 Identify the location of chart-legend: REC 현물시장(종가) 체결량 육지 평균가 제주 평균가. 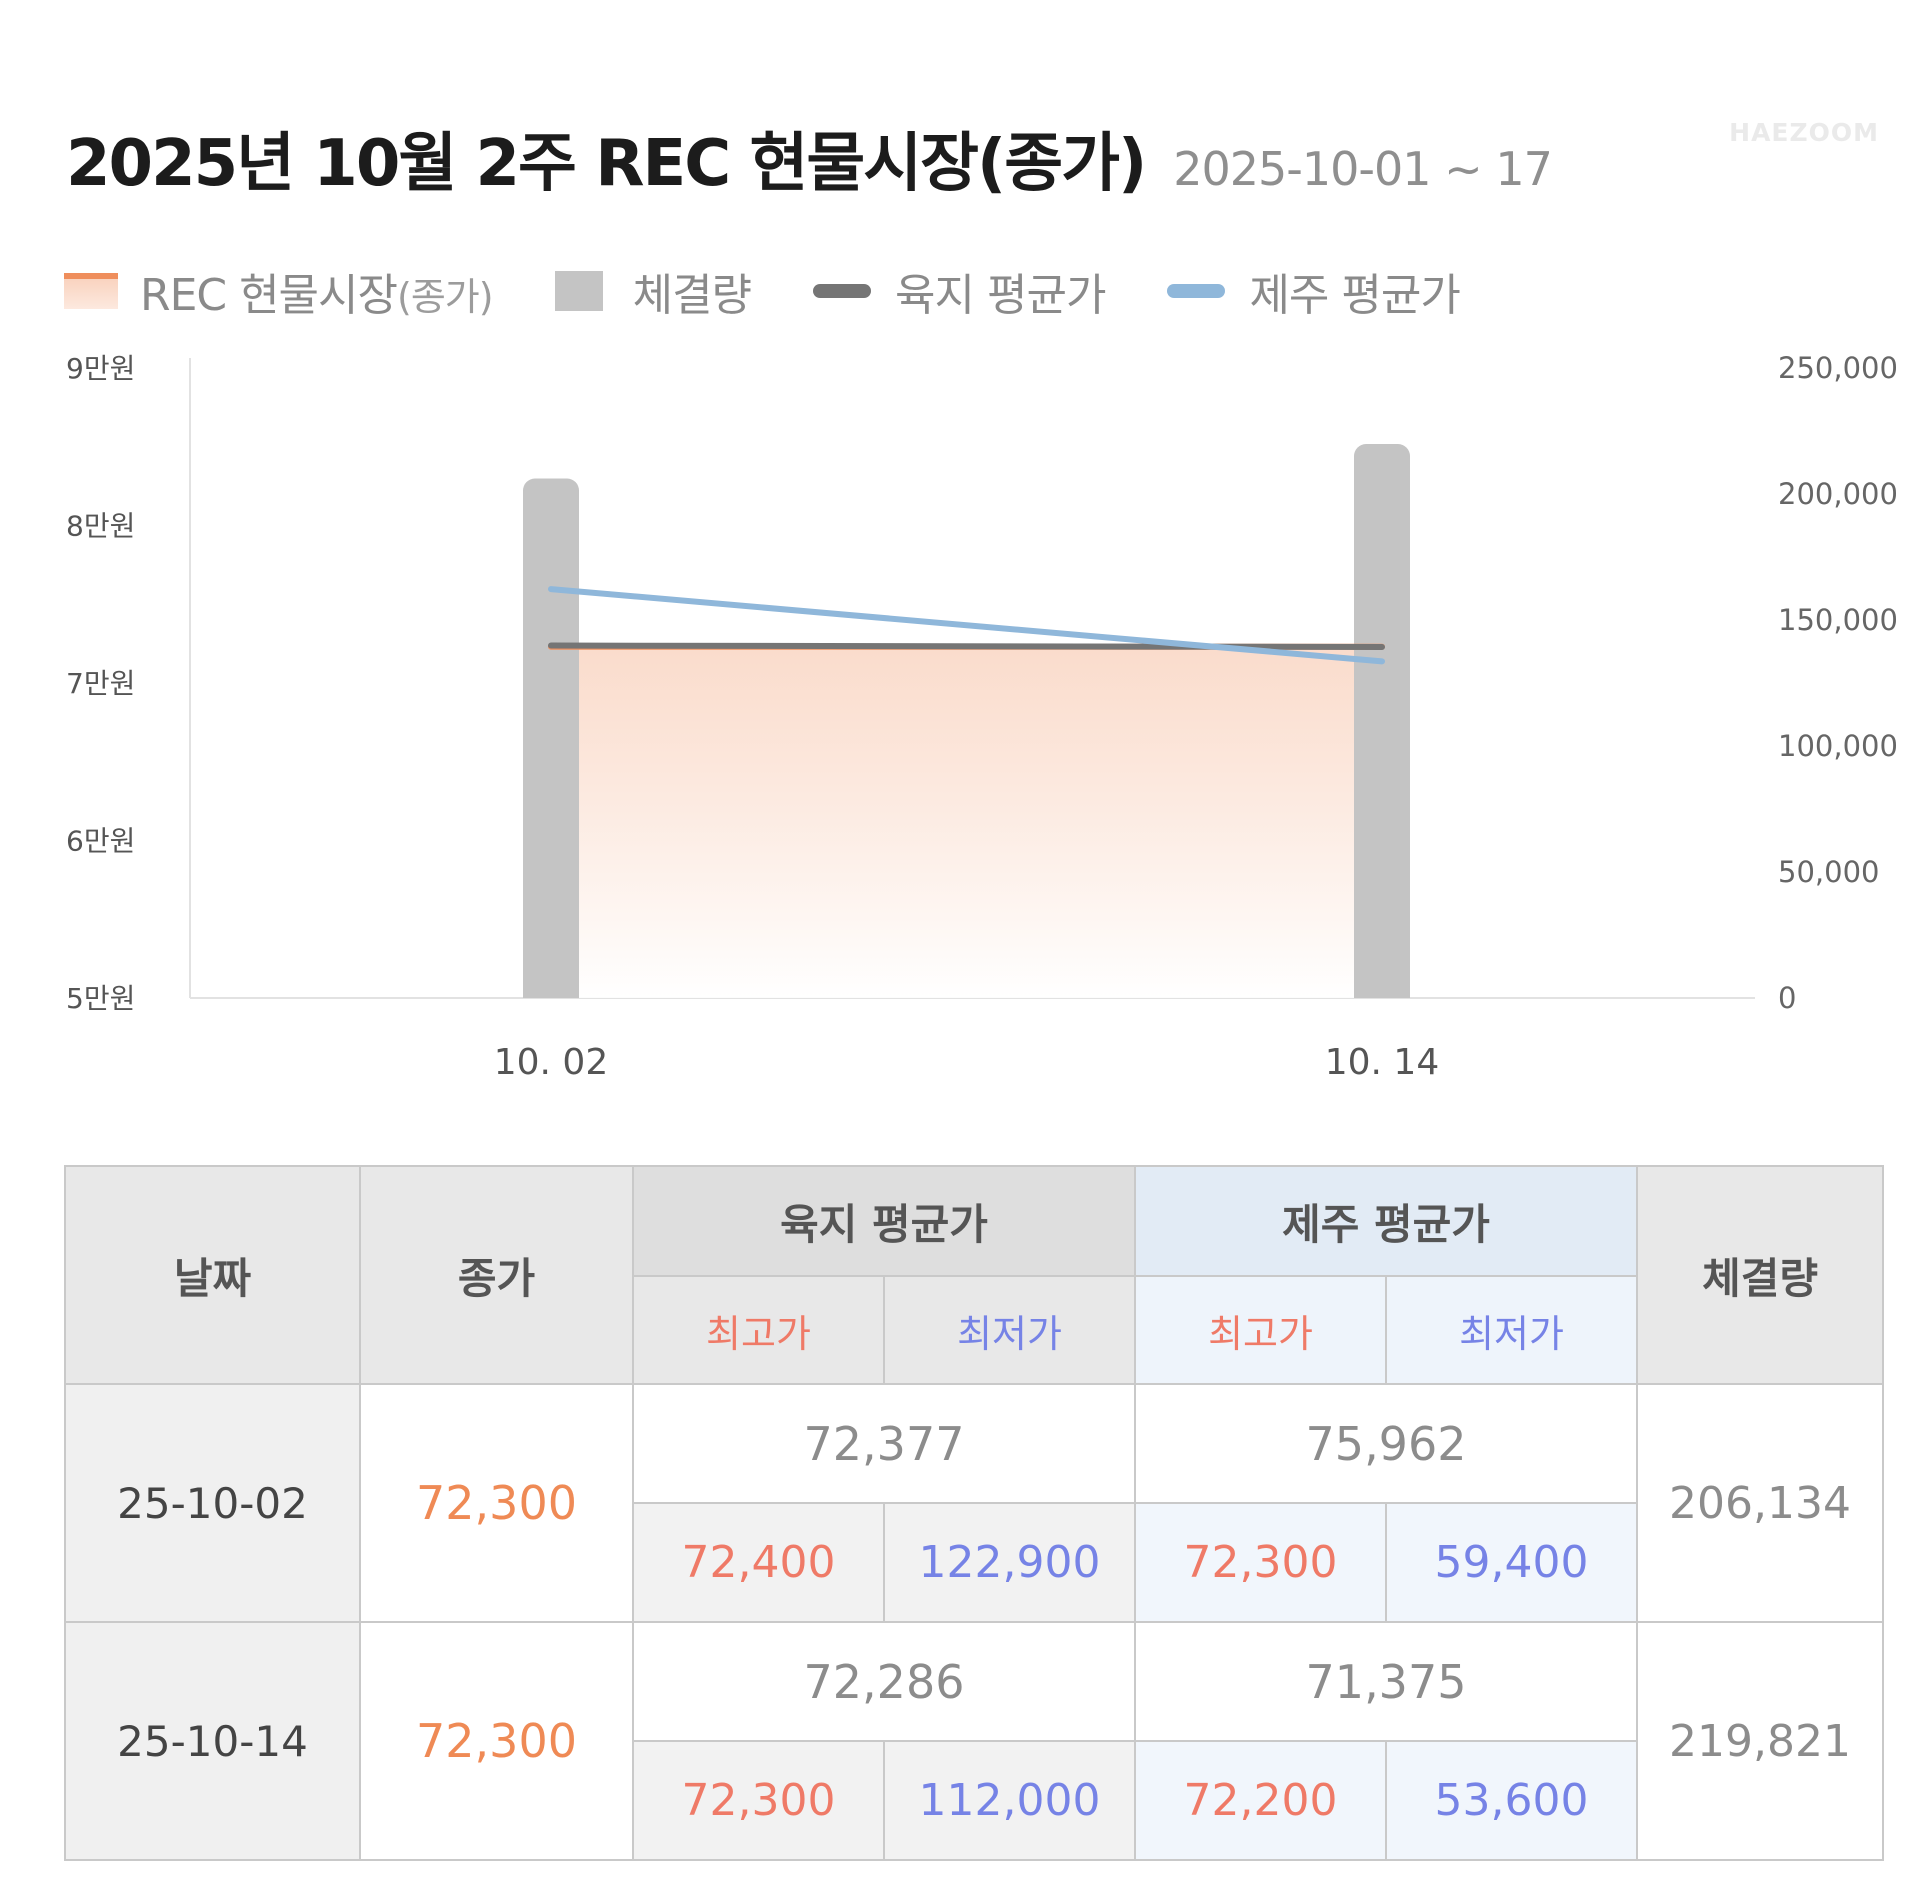
(793, 291).